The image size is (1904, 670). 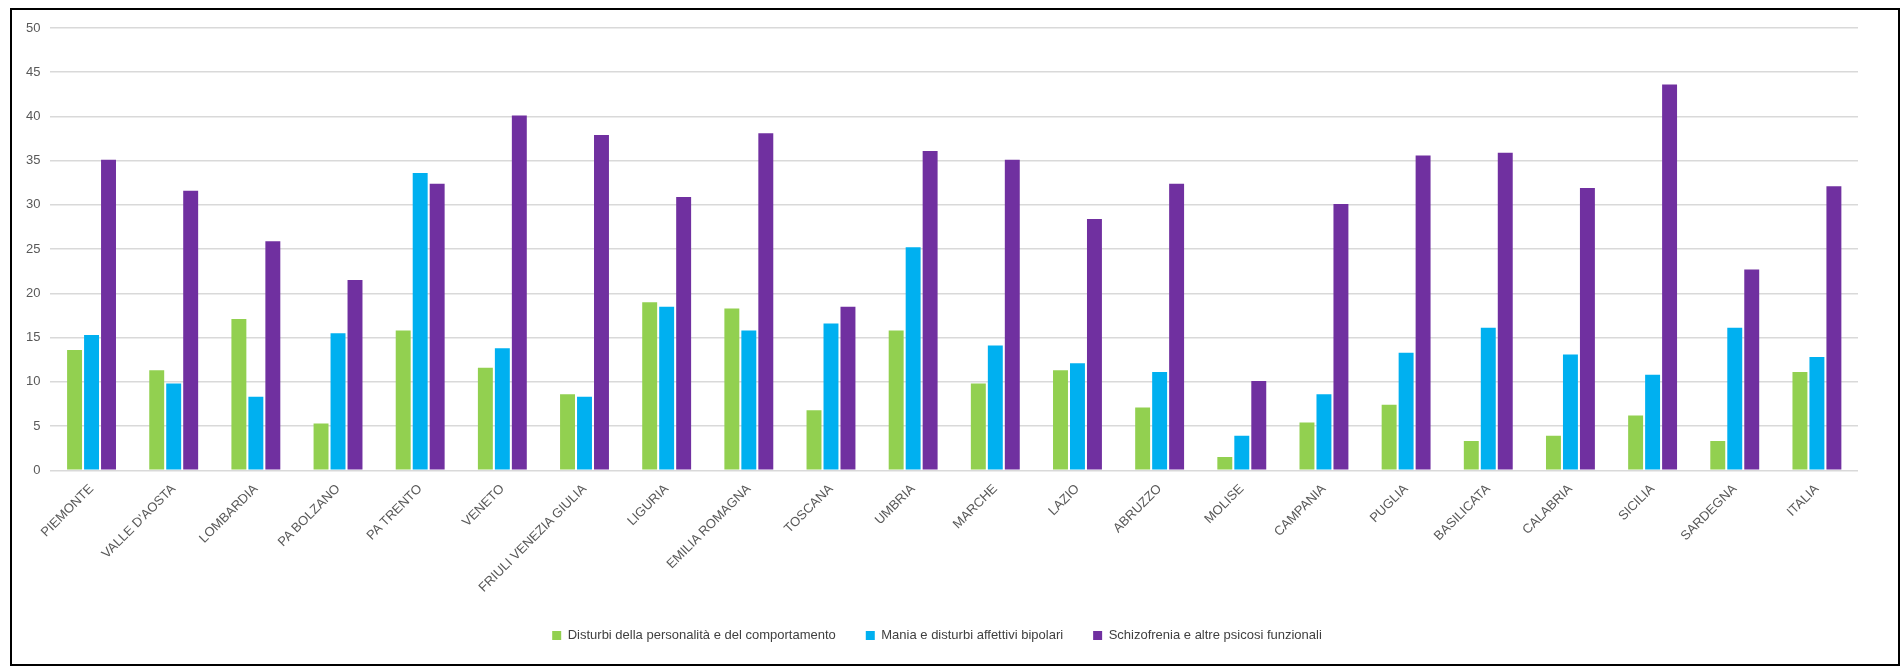 What do you see at coordinates (33, 248) in the screenshot?
I see `y-tick-label: 25` at bounding box center [33, 248].